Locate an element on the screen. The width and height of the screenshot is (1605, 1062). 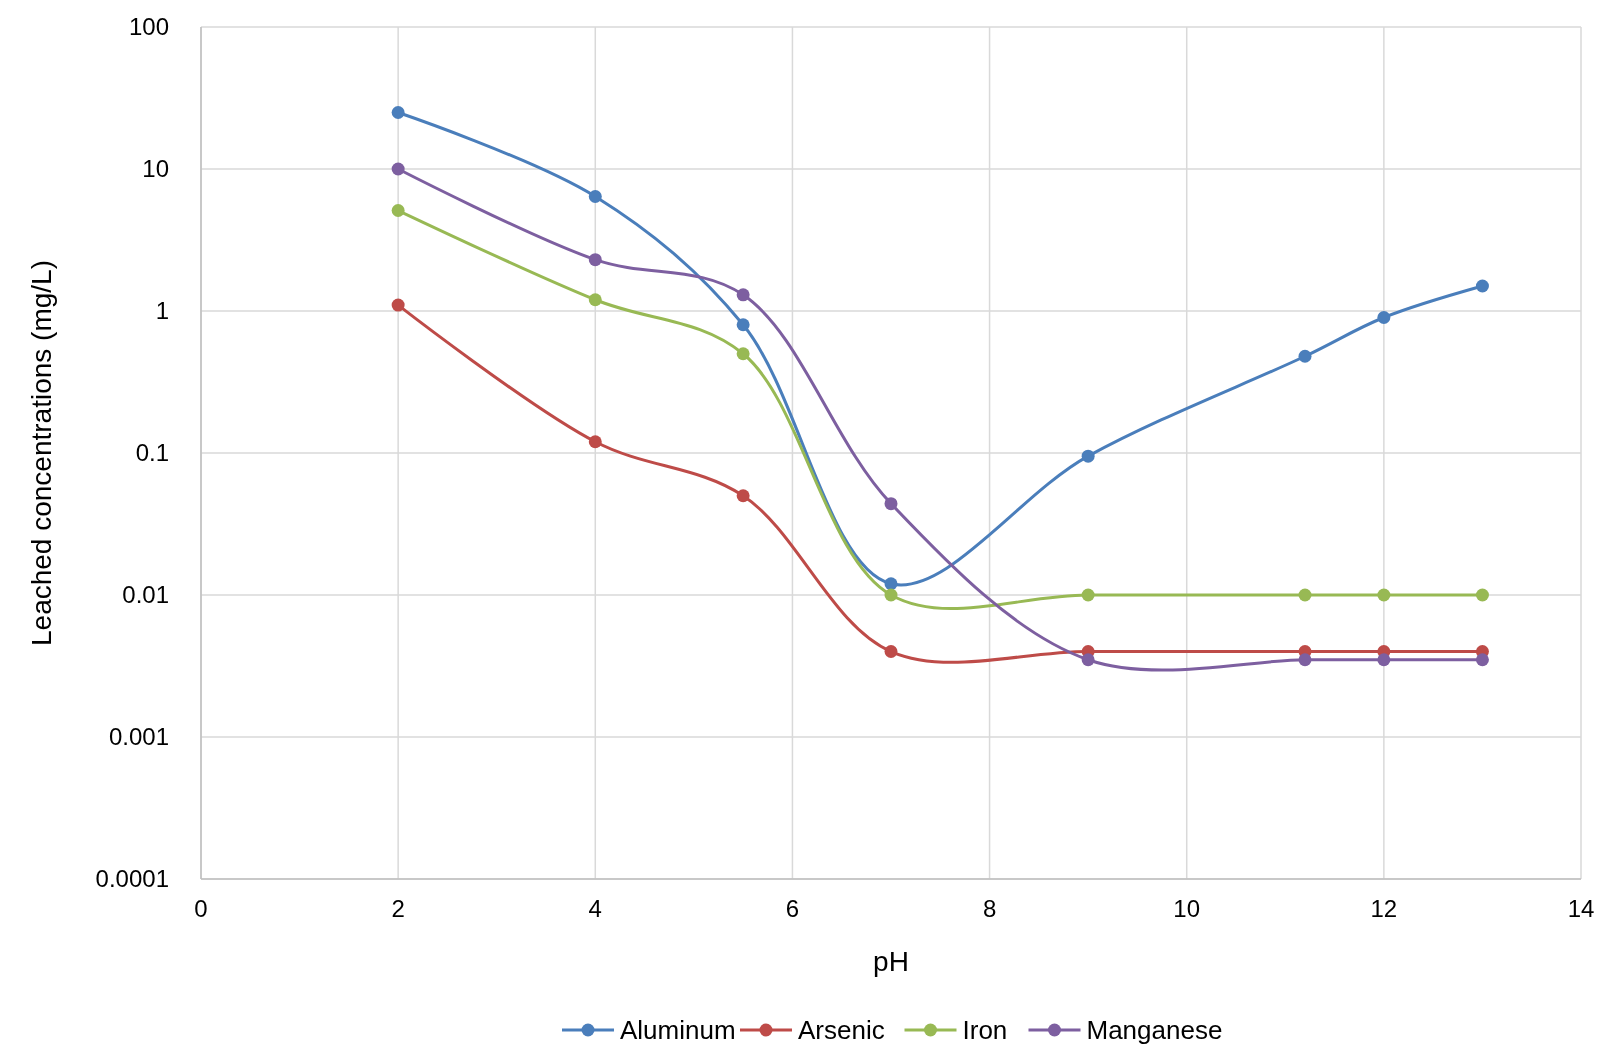
y-tick-label: 0.0001 is located at coordinates (132, 878).